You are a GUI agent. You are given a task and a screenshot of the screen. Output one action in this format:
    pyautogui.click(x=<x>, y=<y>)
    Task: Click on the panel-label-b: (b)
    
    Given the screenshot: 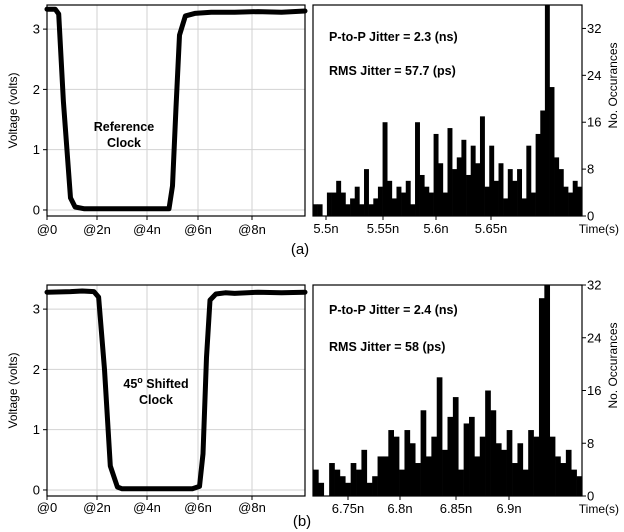 What is the action you would take?
    pyautogui.click(x=302, y=521)
    